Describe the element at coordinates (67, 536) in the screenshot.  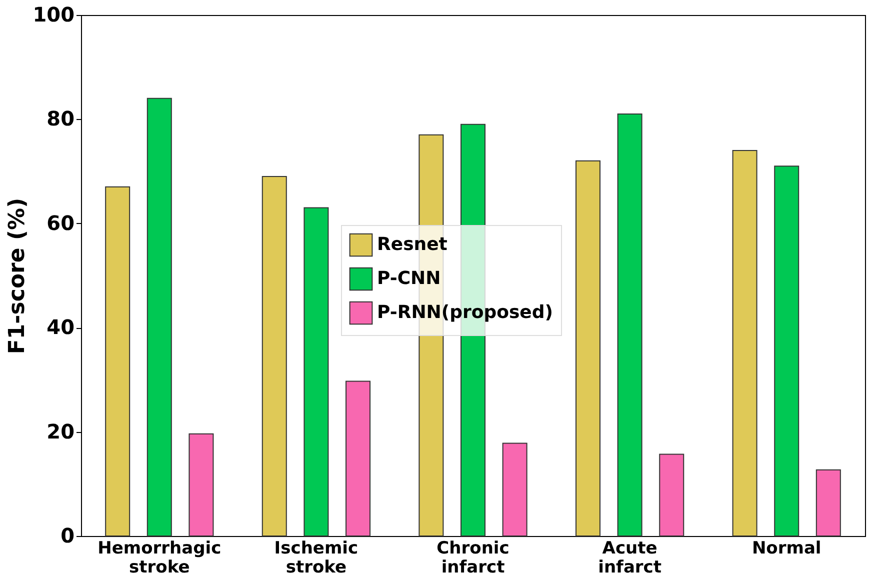
I see `y-tick-label: 0` at that location.